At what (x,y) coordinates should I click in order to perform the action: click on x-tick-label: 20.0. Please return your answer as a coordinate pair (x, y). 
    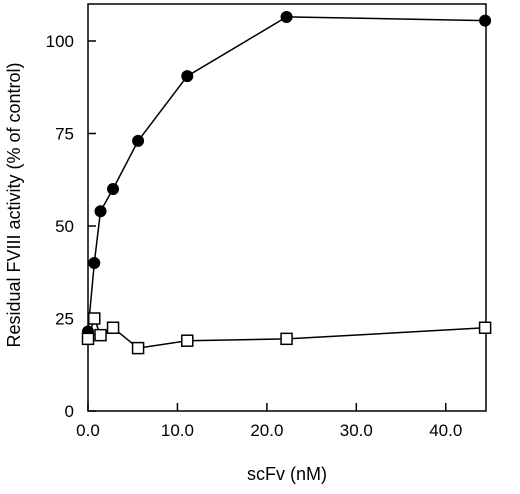
    Looking at the image, I should click on (266, 430).